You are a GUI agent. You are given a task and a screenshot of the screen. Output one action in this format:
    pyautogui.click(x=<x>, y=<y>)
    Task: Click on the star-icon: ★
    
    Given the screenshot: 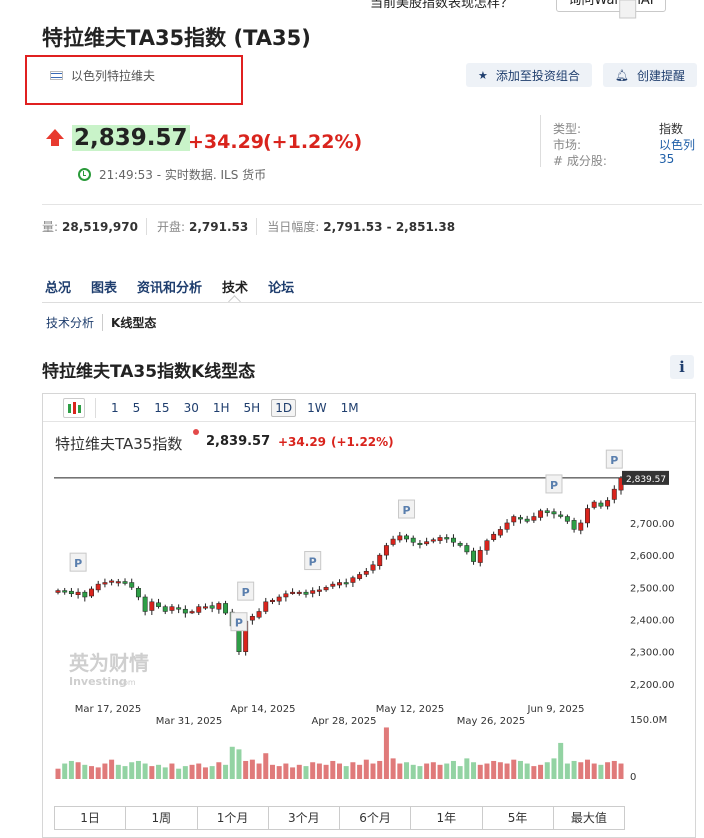 What is the action you would take?
    pyautogui.click(x=483, y=75)
    